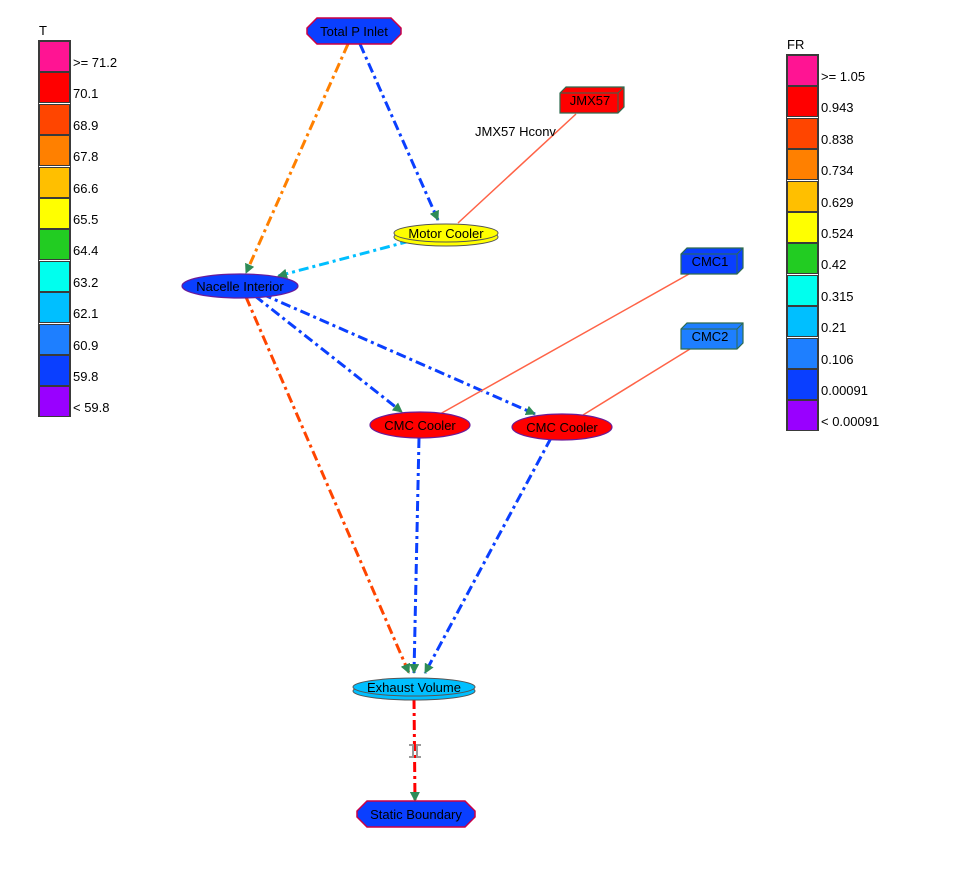  Describe the element at coordinates (844, 390) in the screenshot. I see `legend-label: 0.00091` at that location.